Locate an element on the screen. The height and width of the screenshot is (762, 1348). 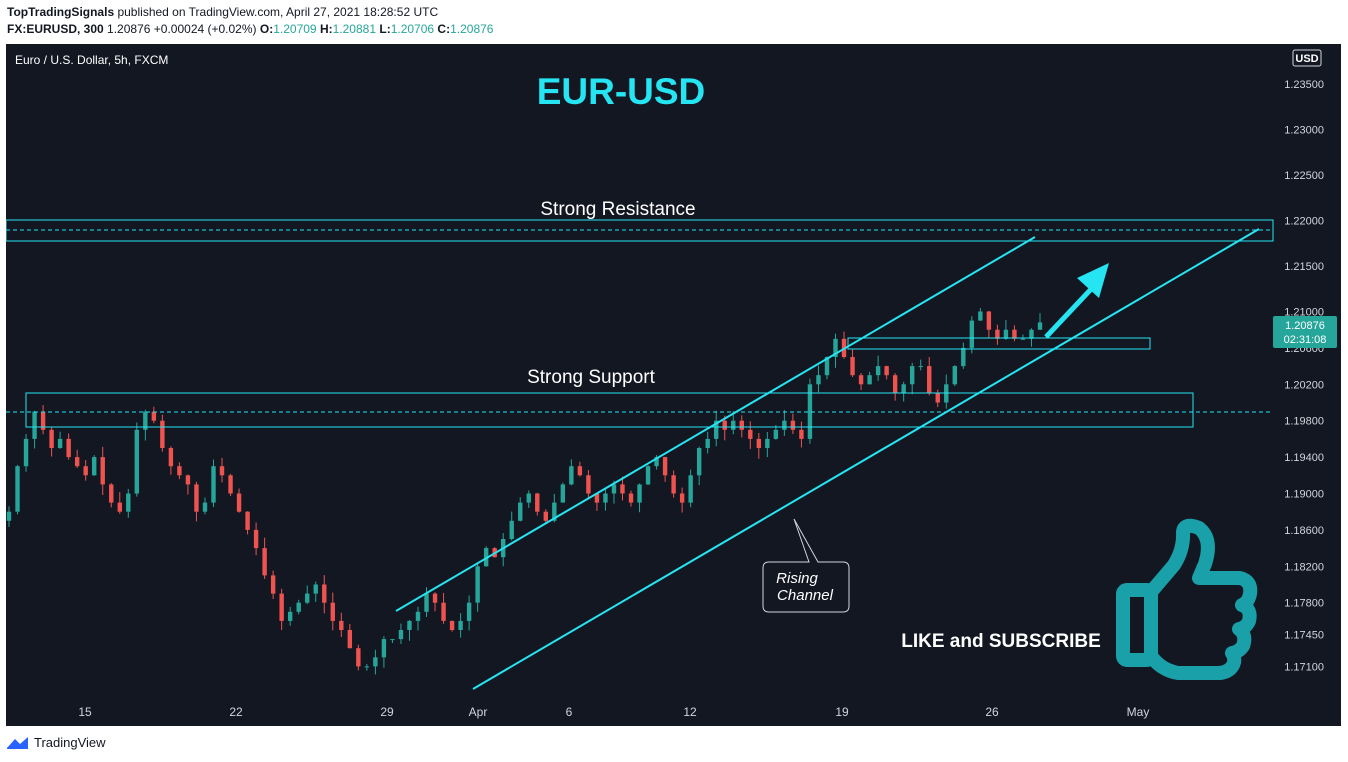
price-change: +0.00024 (+0.02%) is located at coordinates (205, 29).